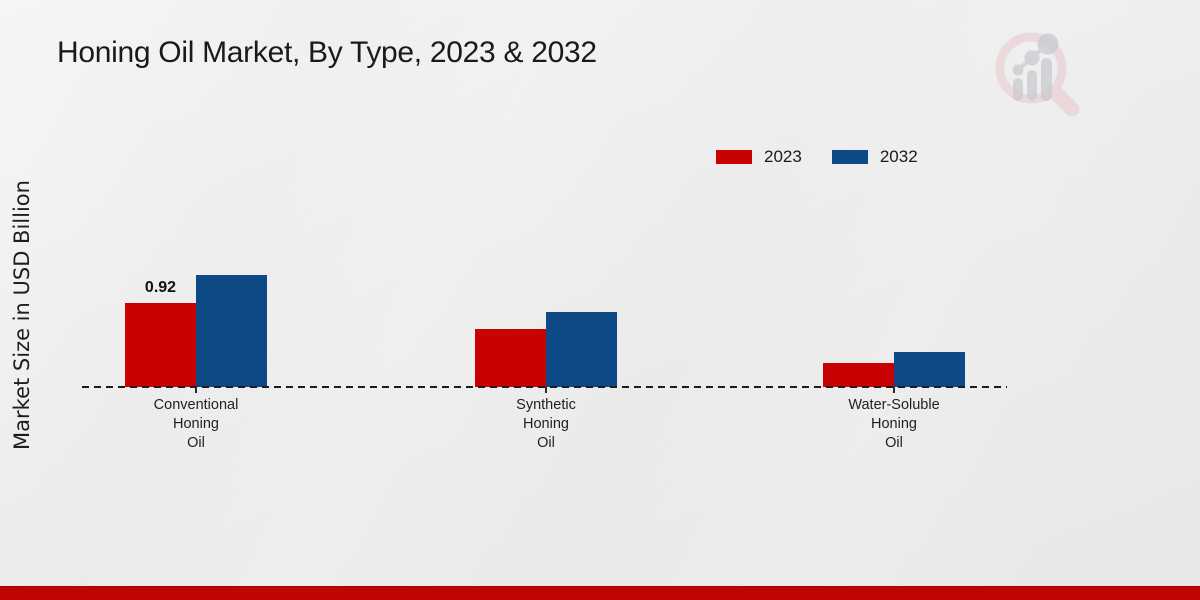 Image resolution: width=1200 pixels, height=600 pixels. Describe the element at coordinates (858, 375) in the screenshot. I see `bar-2023-water-soluble-honing-oil` at that location.